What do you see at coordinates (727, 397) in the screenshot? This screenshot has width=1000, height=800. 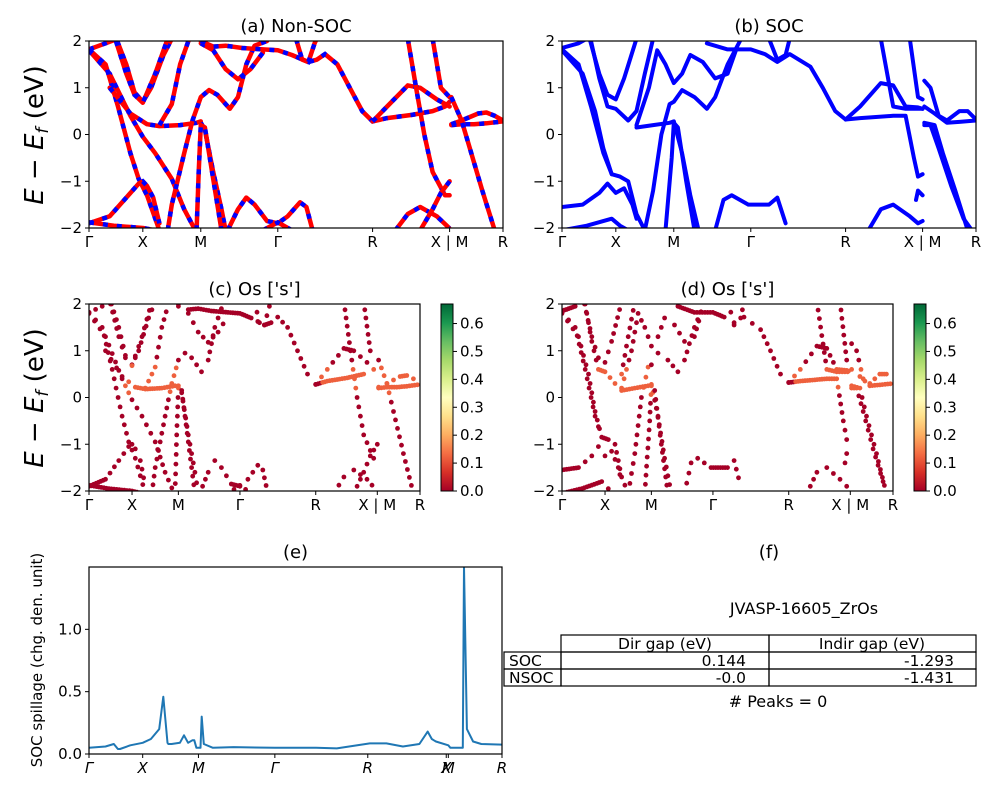 I see `axes-frame` at bounding box center [727, 397].